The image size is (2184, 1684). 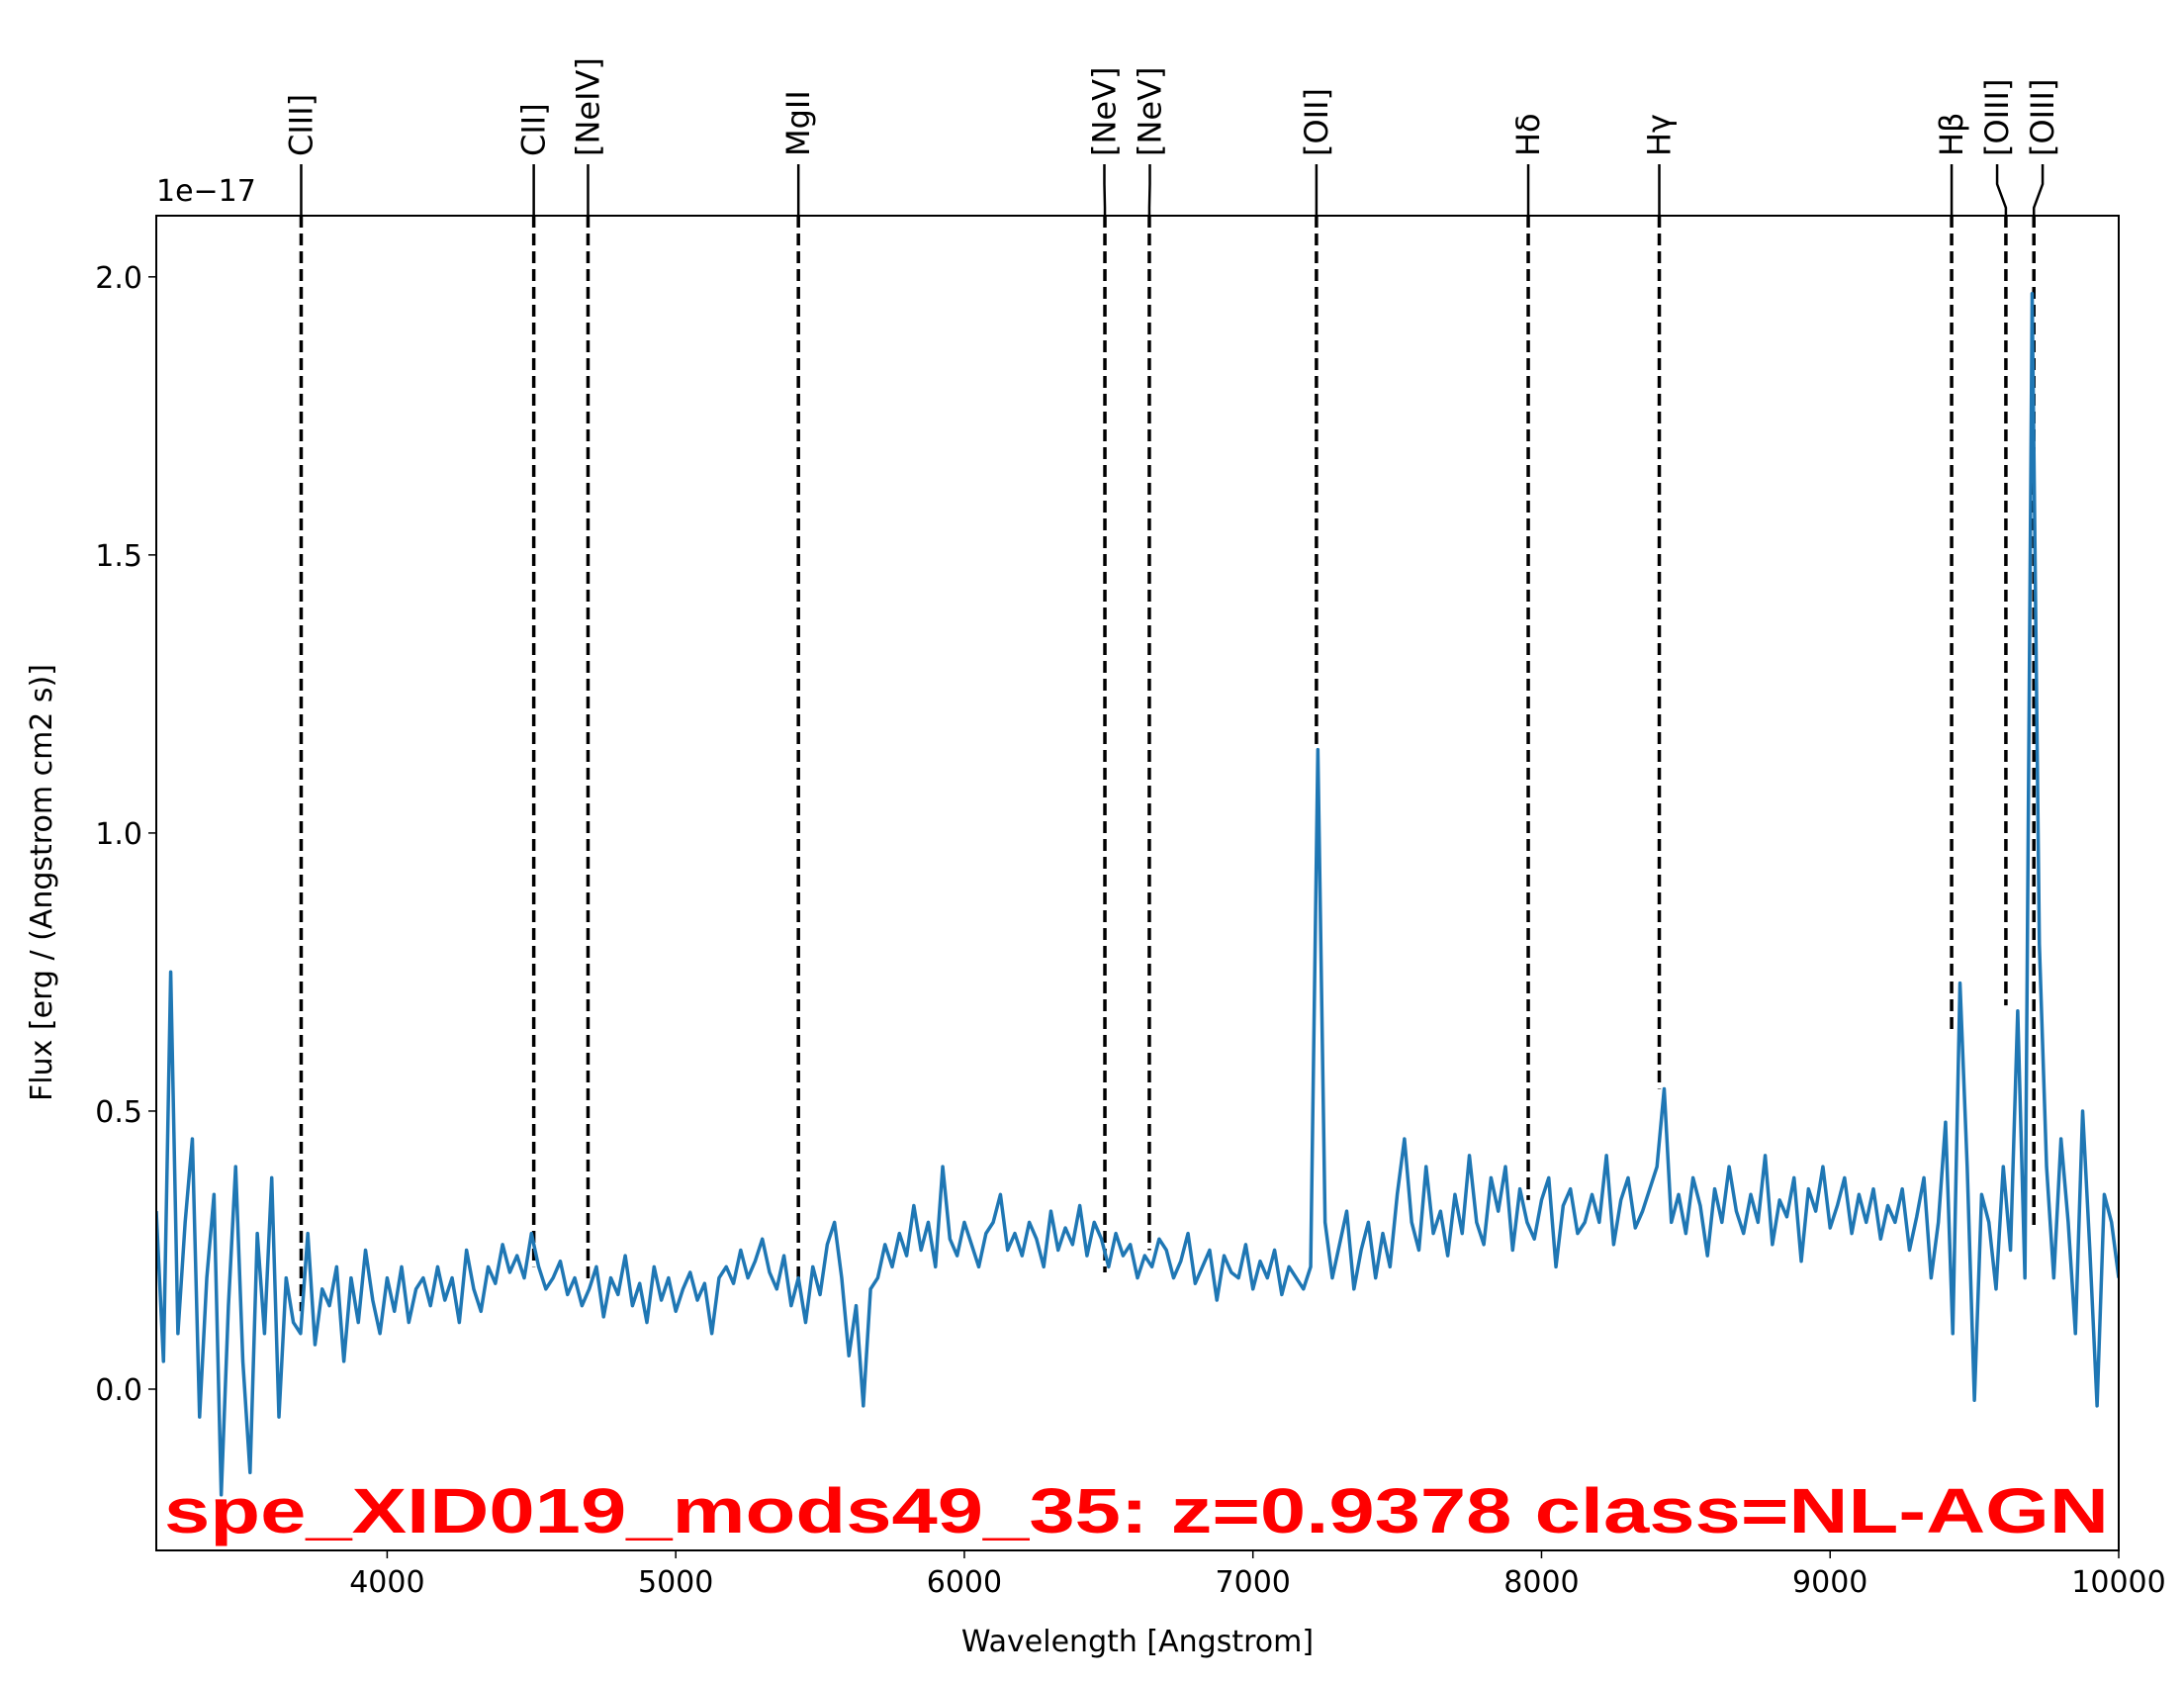 What do you see at coordinates (1951, 134) in the screenshot?
I see `line-label: Hβ` at bounding box center [1951, 134].